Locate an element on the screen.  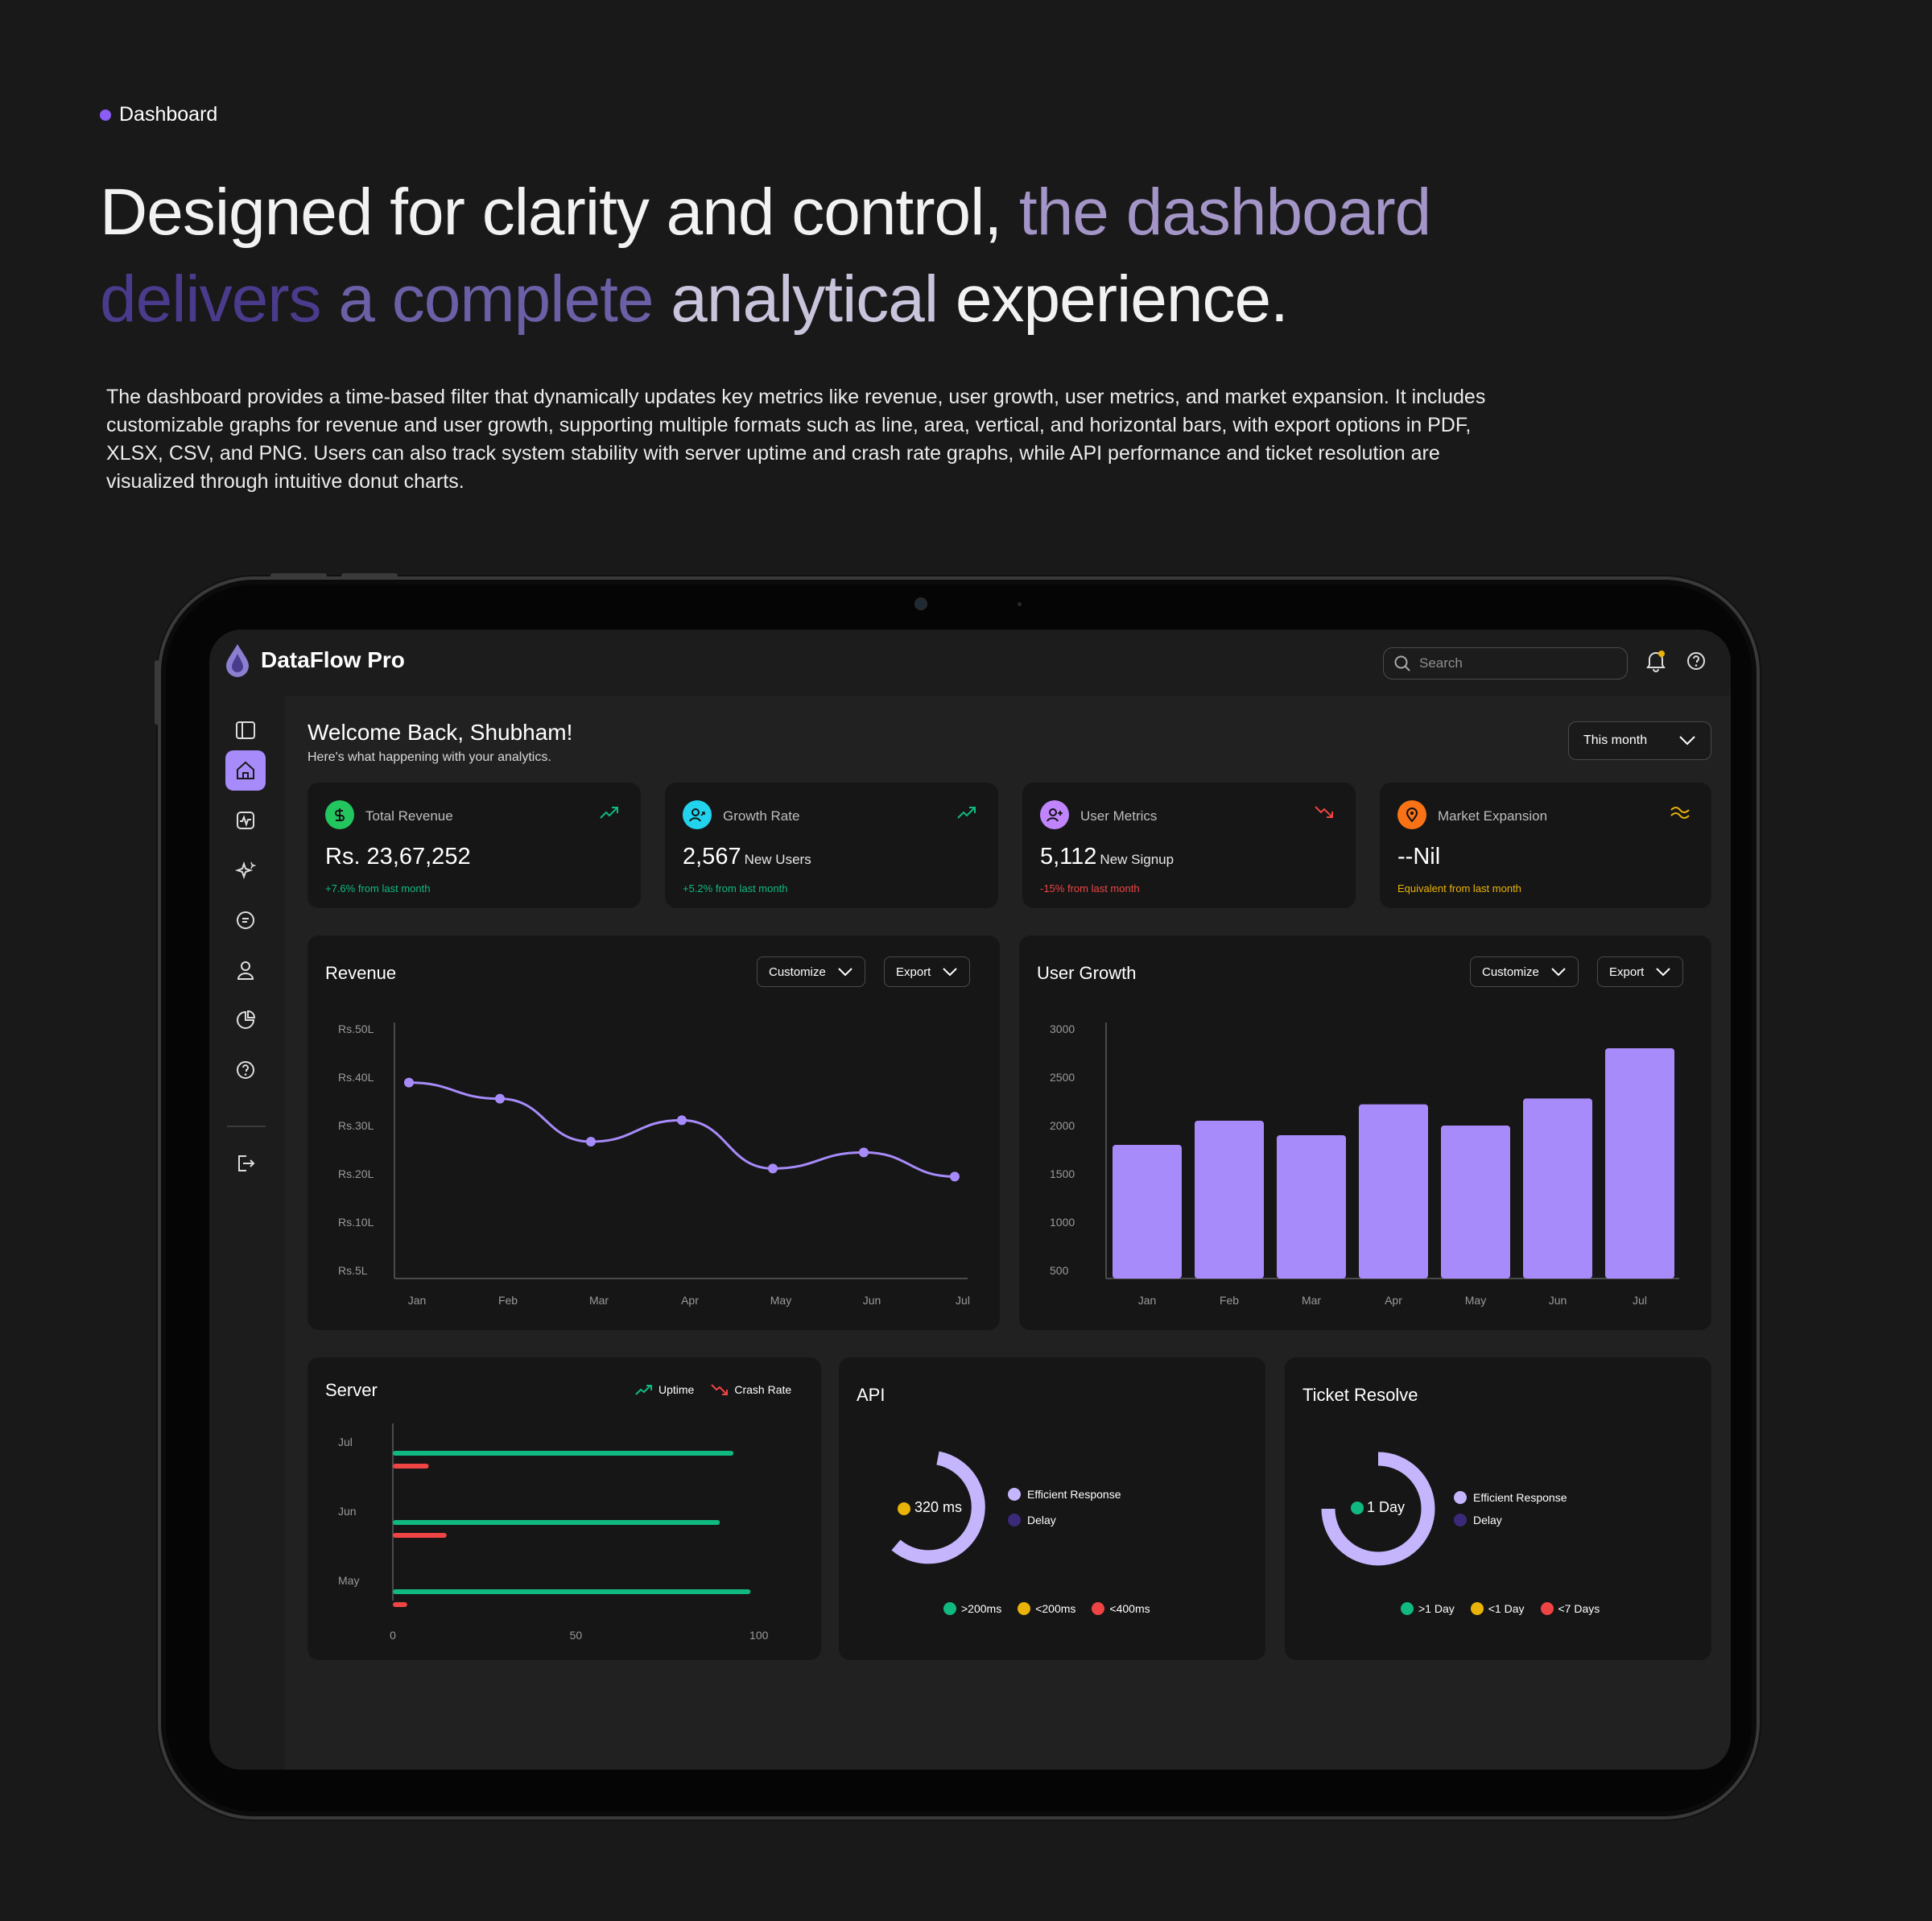
kpi-value: --Nil is located at coordinates (1420, 857).